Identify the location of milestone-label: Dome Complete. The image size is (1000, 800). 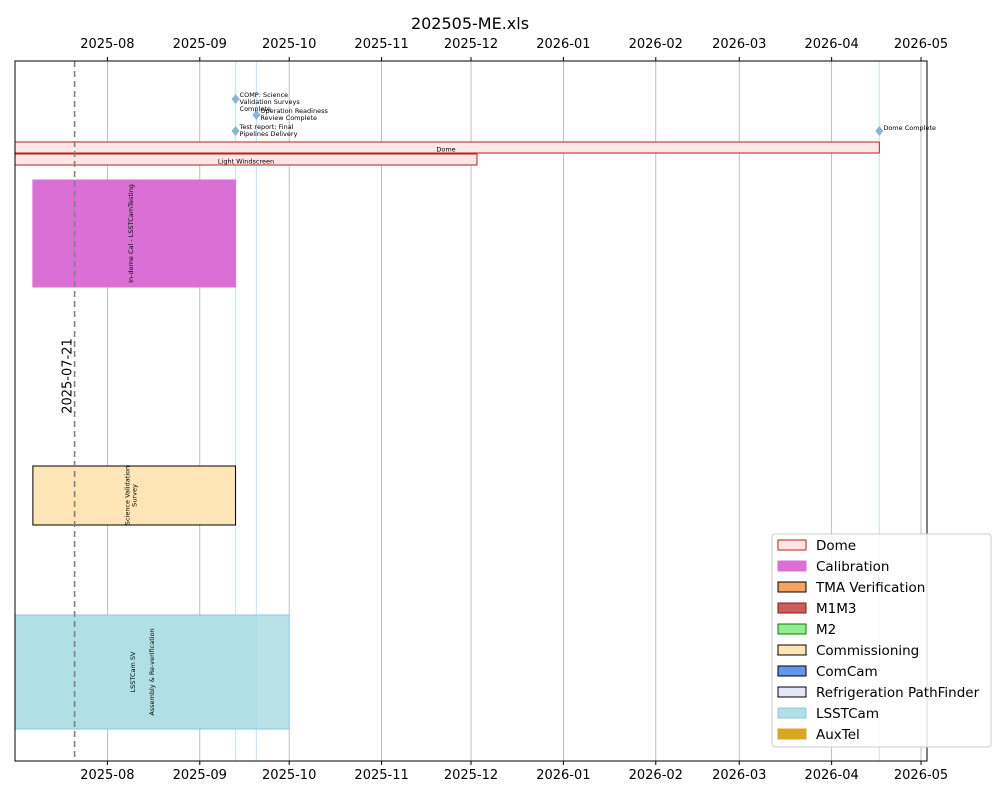
(909, 128).